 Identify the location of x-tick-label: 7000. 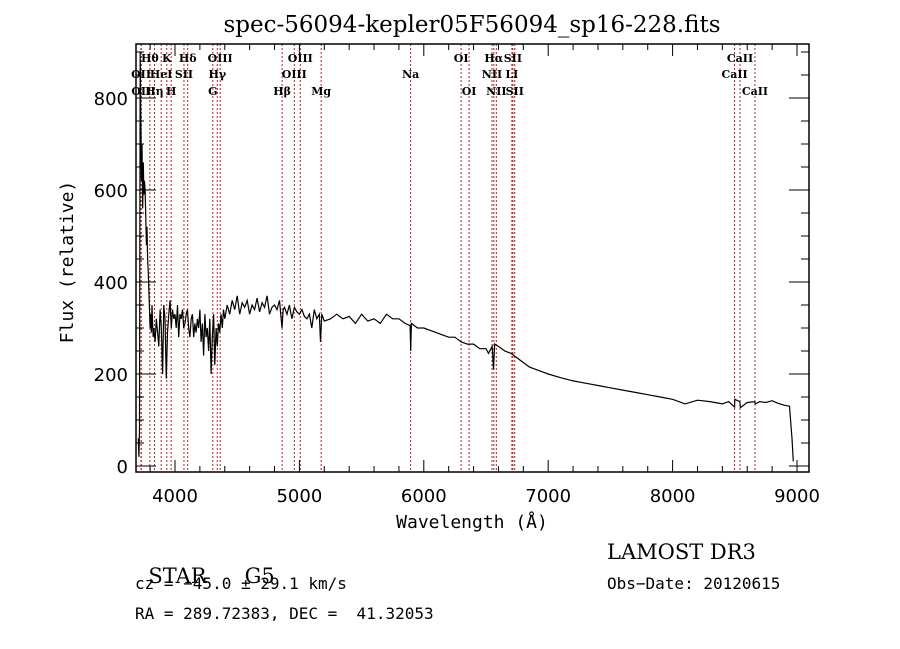
(548, 496).